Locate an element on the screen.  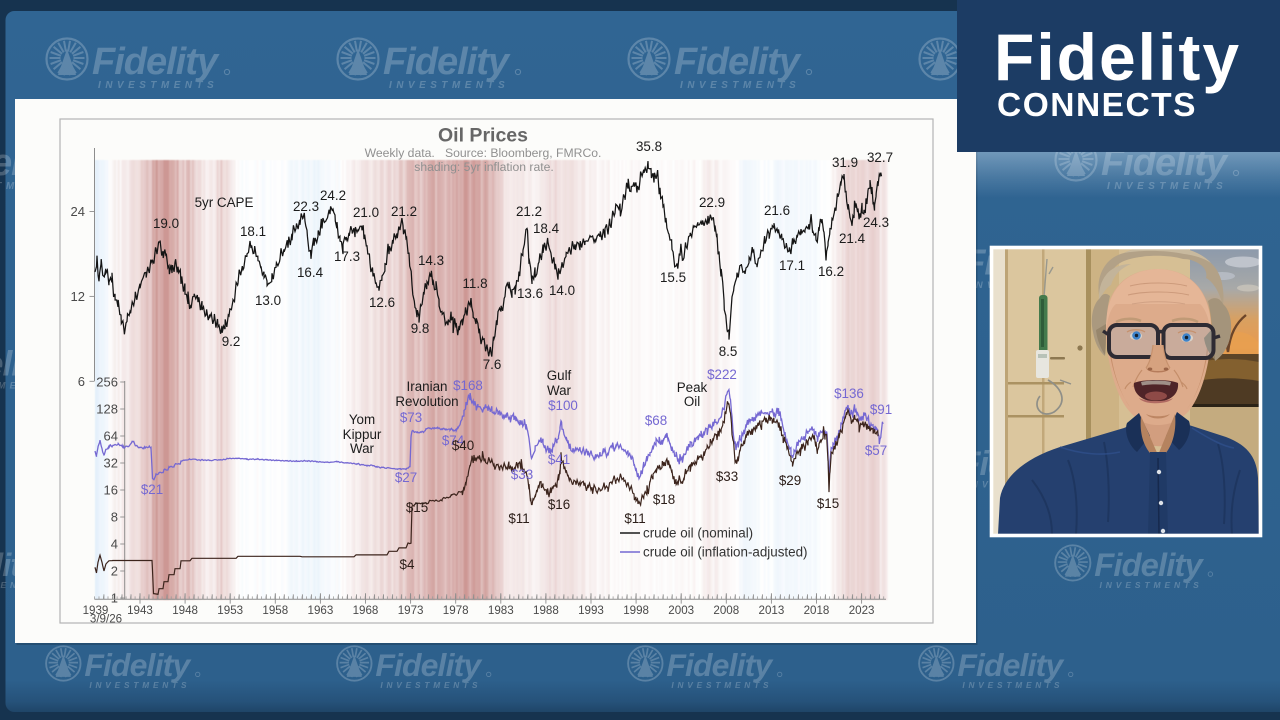
svg-text: 17.1 is located at coordinates (792, 265).